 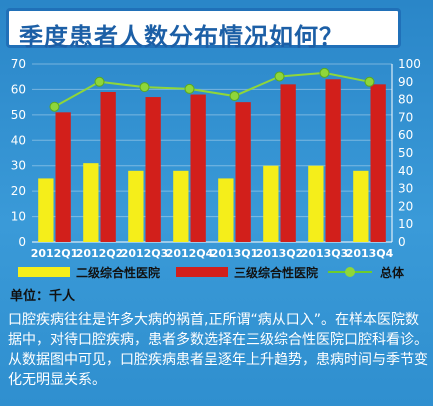 What do you see at coordinates (405, 171) in the screenshot?
I see `y-right-tick-label: 40` at bounding box center [405, 171].